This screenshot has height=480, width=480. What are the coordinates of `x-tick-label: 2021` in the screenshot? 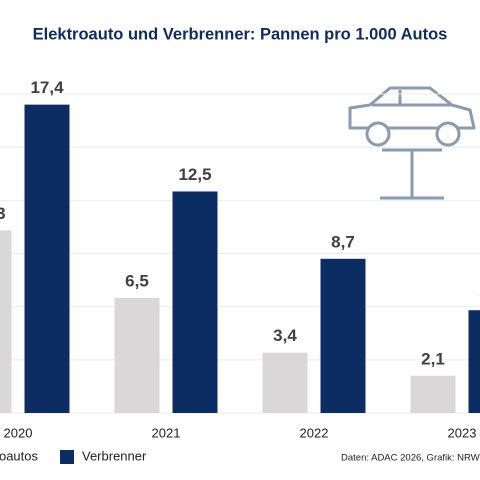 It's located at (166, 432).